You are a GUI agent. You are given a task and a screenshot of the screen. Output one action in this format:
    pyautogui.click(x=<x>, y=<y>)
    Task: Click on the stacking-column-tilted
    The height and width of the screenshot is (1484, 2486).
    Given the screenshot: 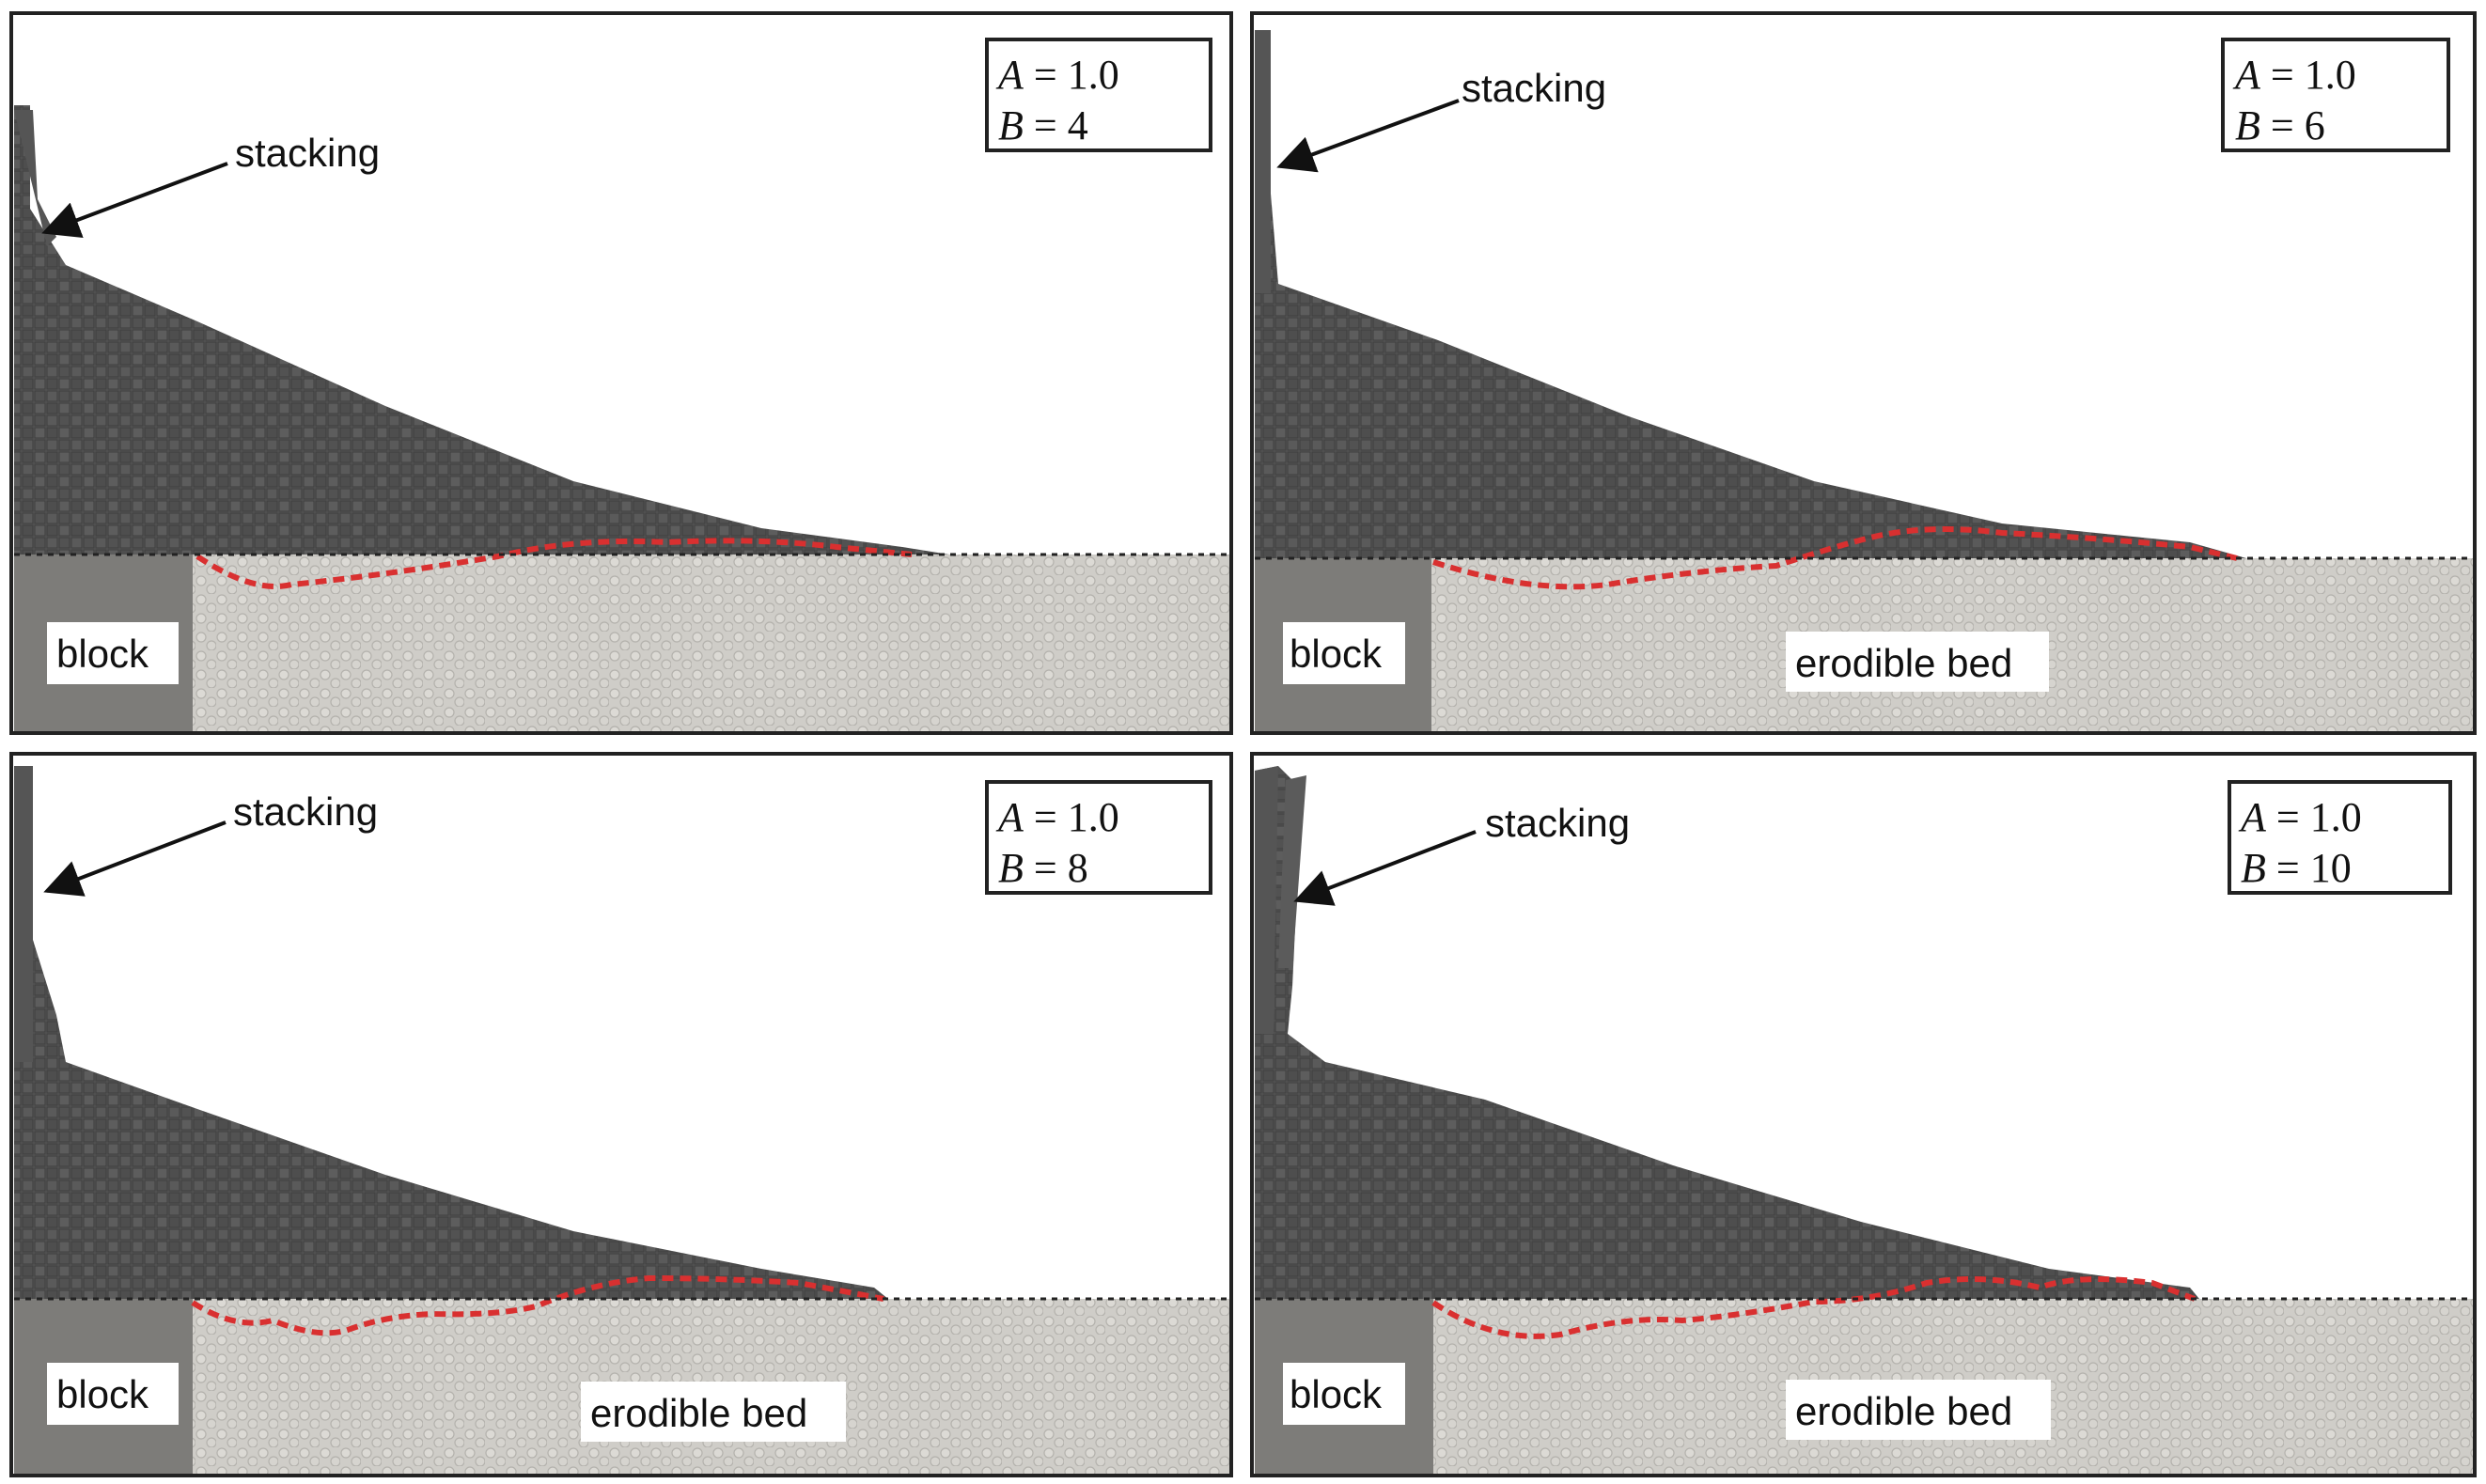 What is the action you would take?
    pyautogui.click(x=1292, y=871)
    